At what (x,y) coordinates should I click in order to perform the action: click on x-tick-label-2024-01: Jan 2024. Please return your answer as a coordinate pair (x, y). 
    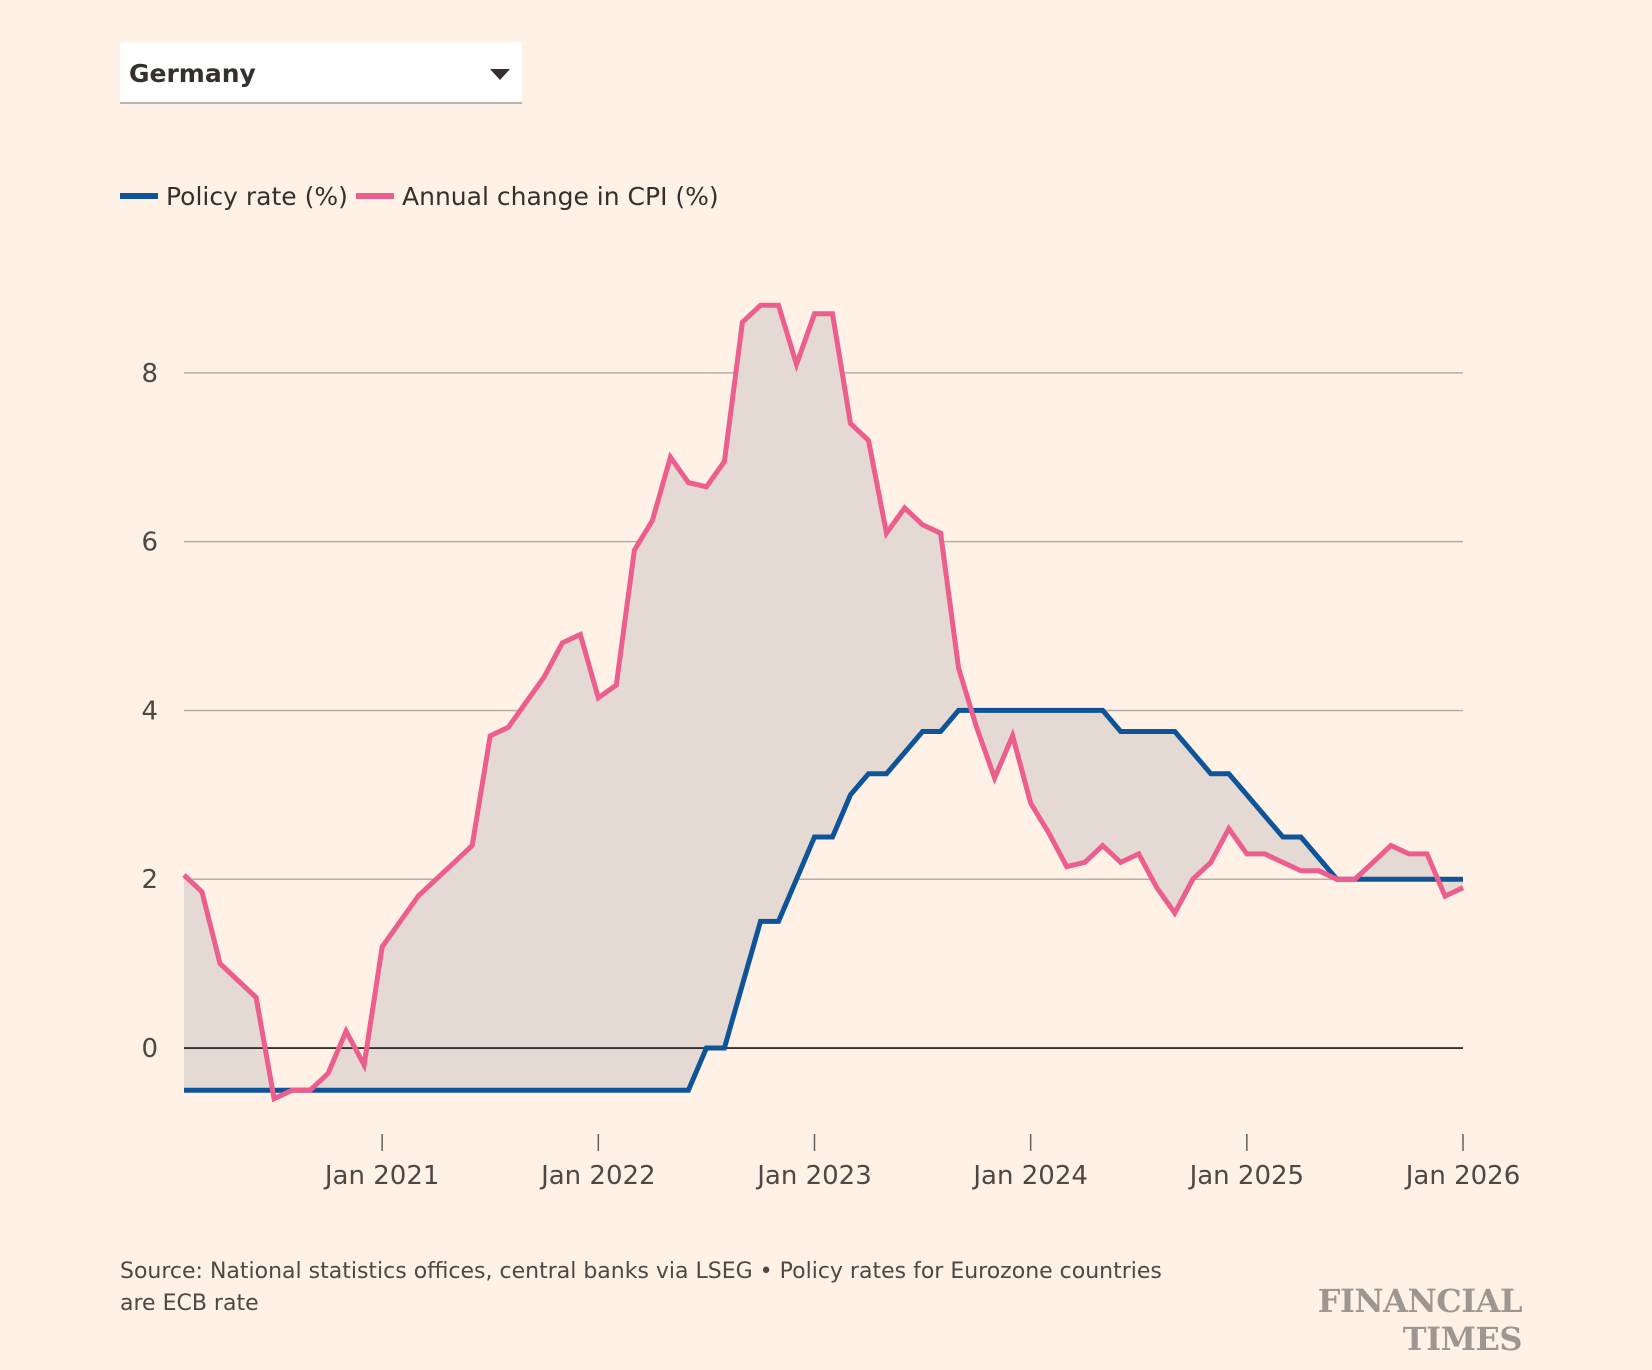
    Looking at the image, I should click on (1029, 1176).